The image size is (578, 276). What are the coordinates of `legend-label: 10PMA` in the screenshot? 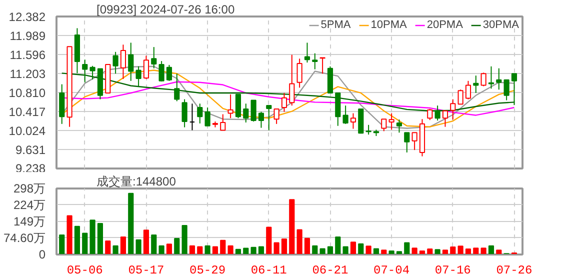 It's located at (388, 25).